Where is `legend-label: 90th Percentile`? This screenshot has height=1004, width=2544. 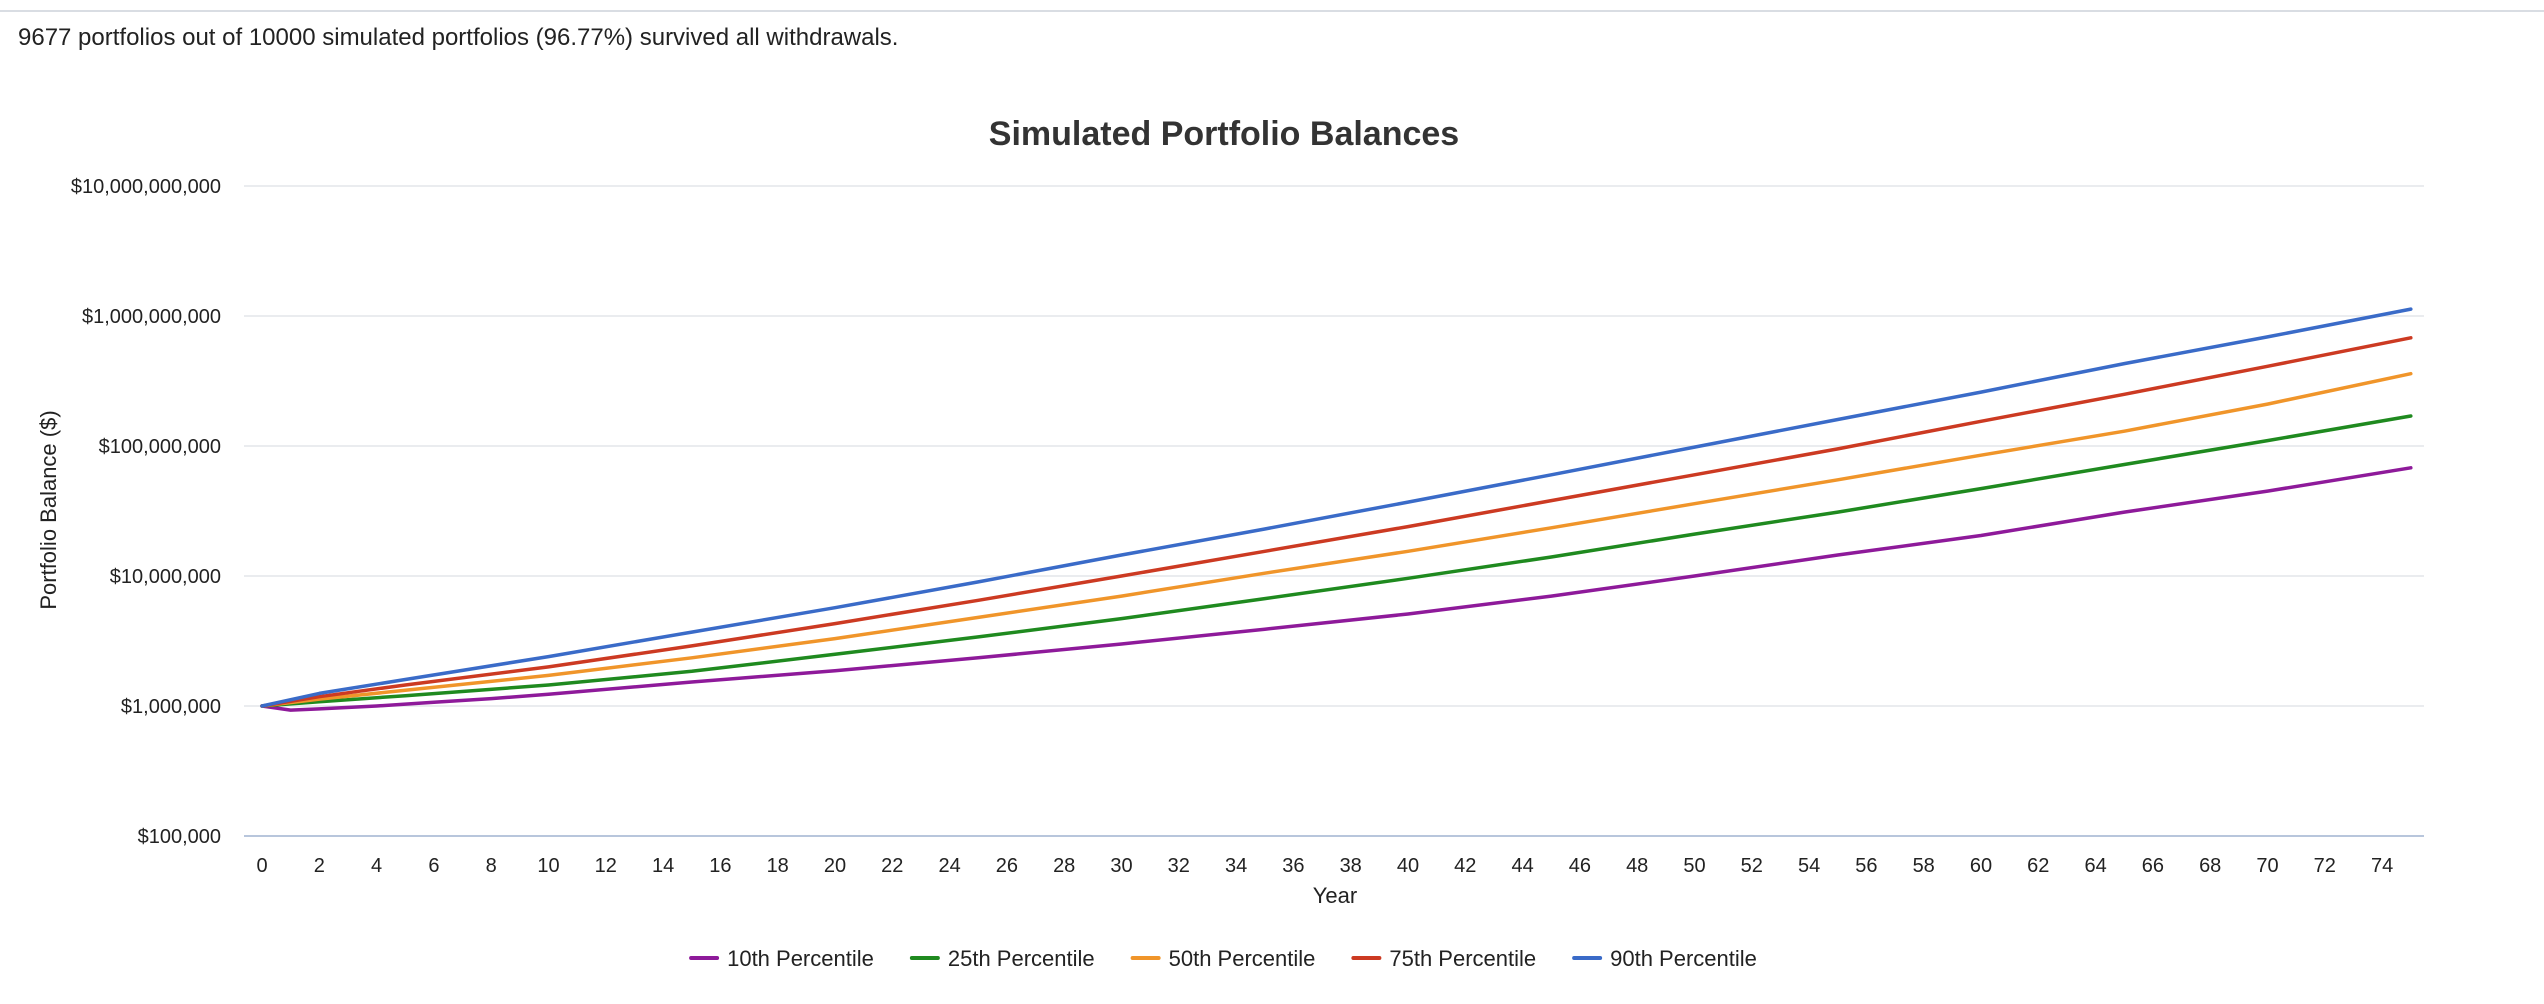 legend-label: 90th Percentile is located at coordinates (1683, 958).